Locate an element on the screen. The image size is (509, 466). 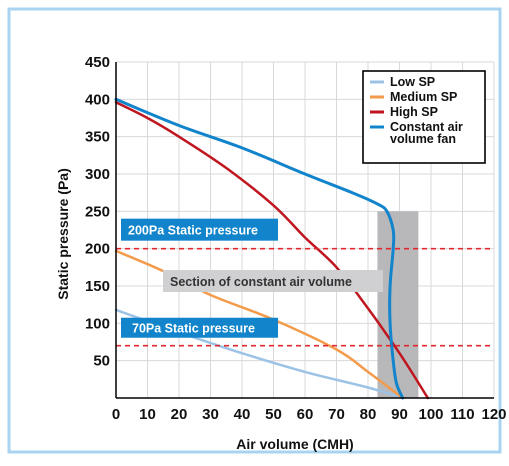
x-tick-label: 120 is located at coordinates (493, 414).